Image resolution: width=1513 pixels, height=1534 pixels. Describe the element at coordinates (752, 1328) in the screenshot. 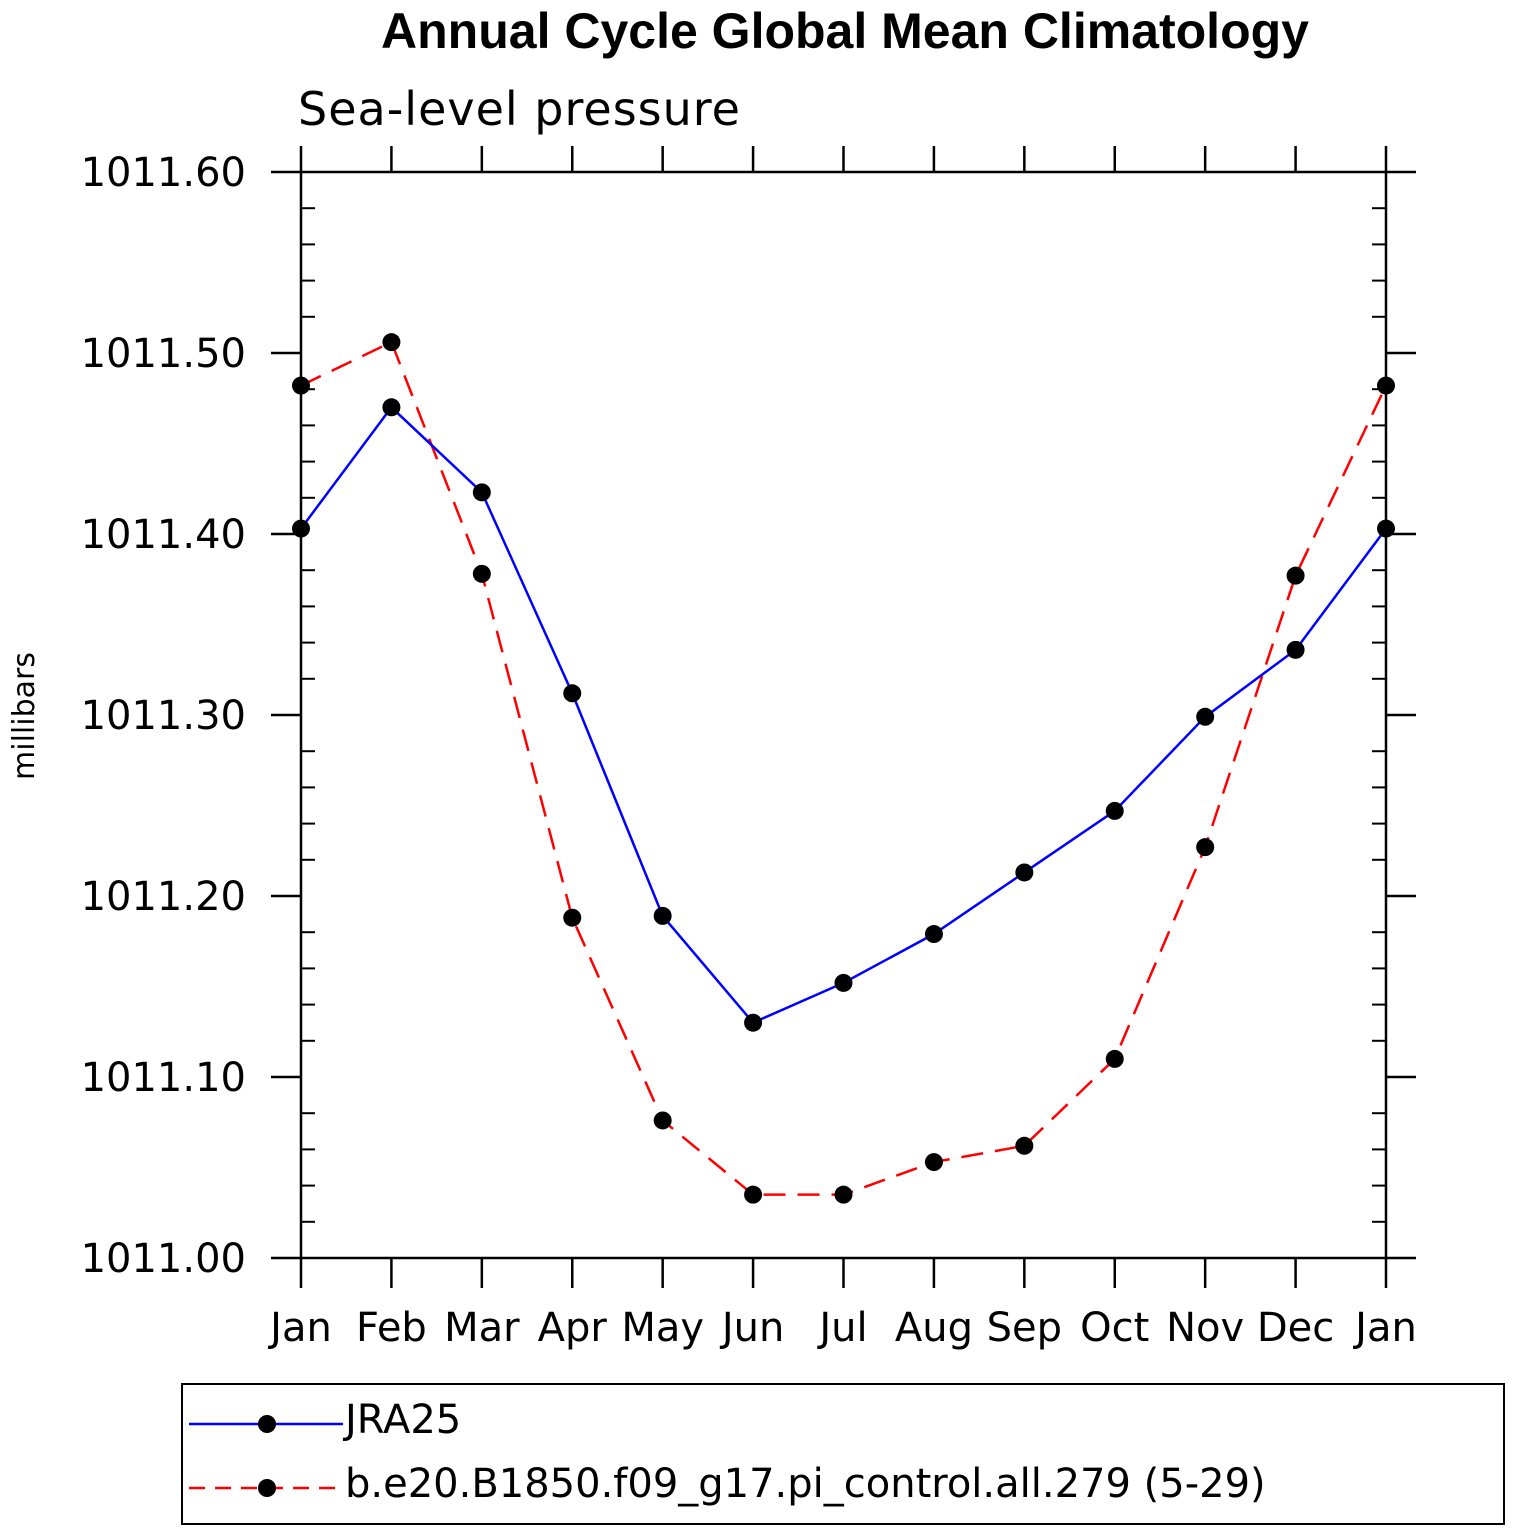

I see `x-tick-label: Jun` at that location.